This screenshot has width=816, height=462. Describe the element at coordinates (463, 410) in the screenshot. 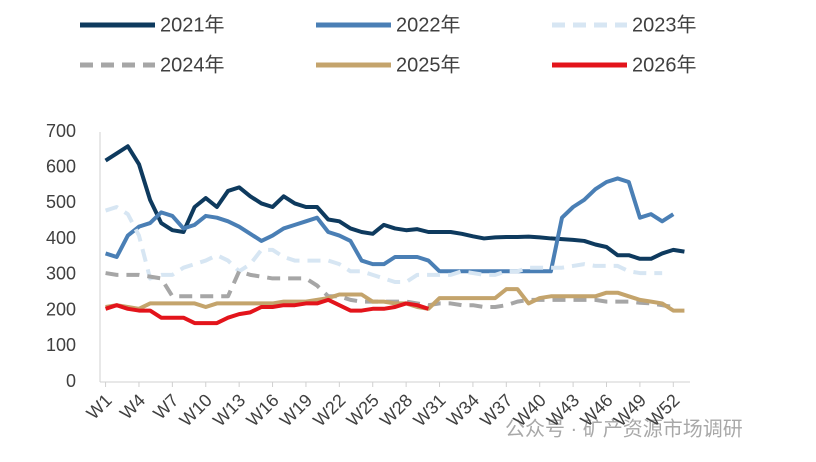

I see `x-tick-label: W34` at that location.